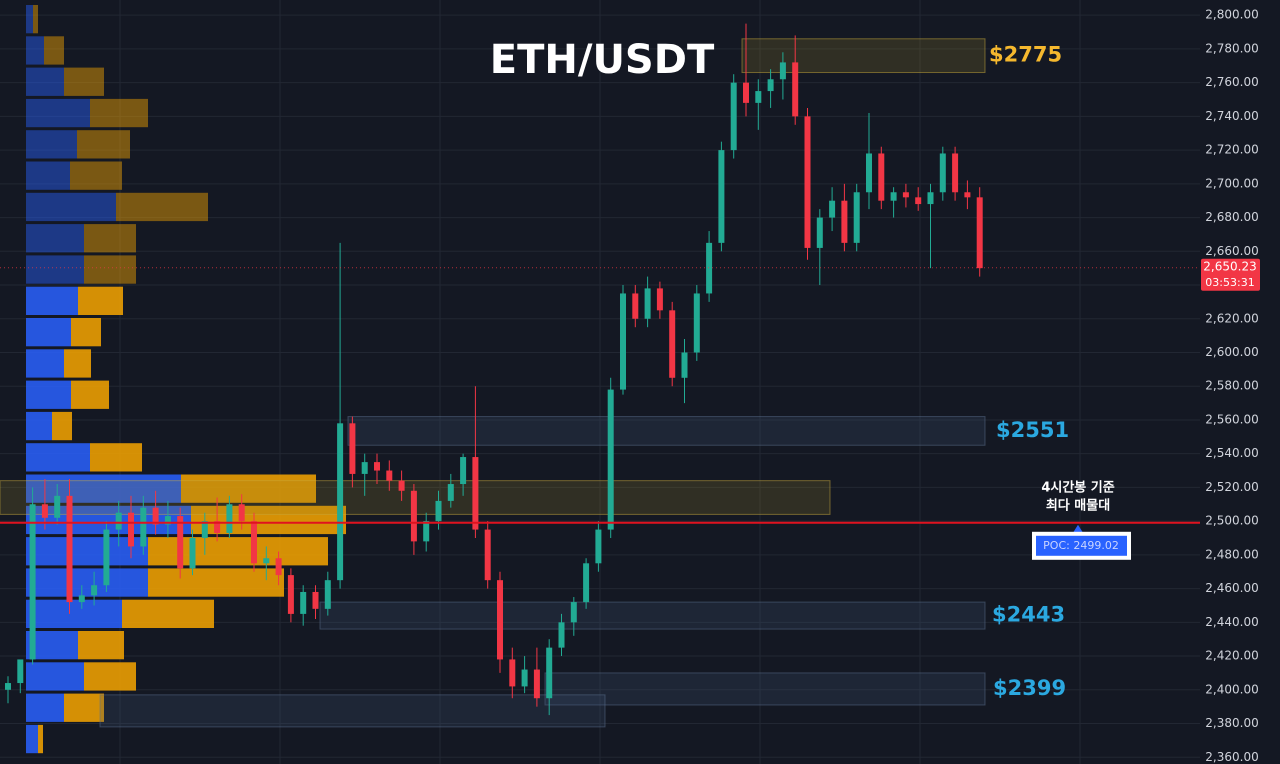 The width and height of the screenshot is (1280, 764). What do you see at coordinates (1029, 688) in the screenshot?
I see `zone-label: $2399` at bounding box center [1029, 688].